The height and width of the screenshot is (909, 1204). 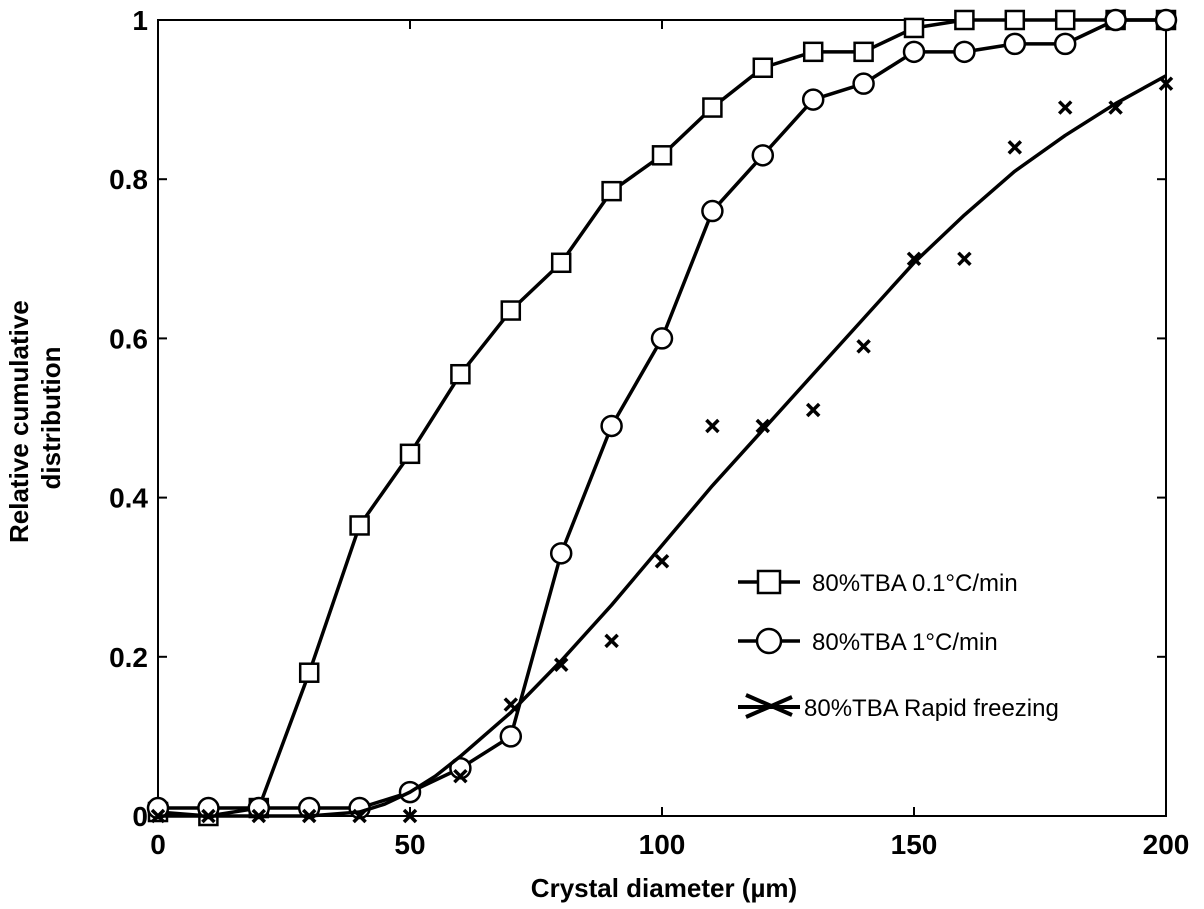 What do you see at coordinates (128, 657) in the screenshot?
I see `y-tick-label: 0.2` at bounding box center [128, 657].